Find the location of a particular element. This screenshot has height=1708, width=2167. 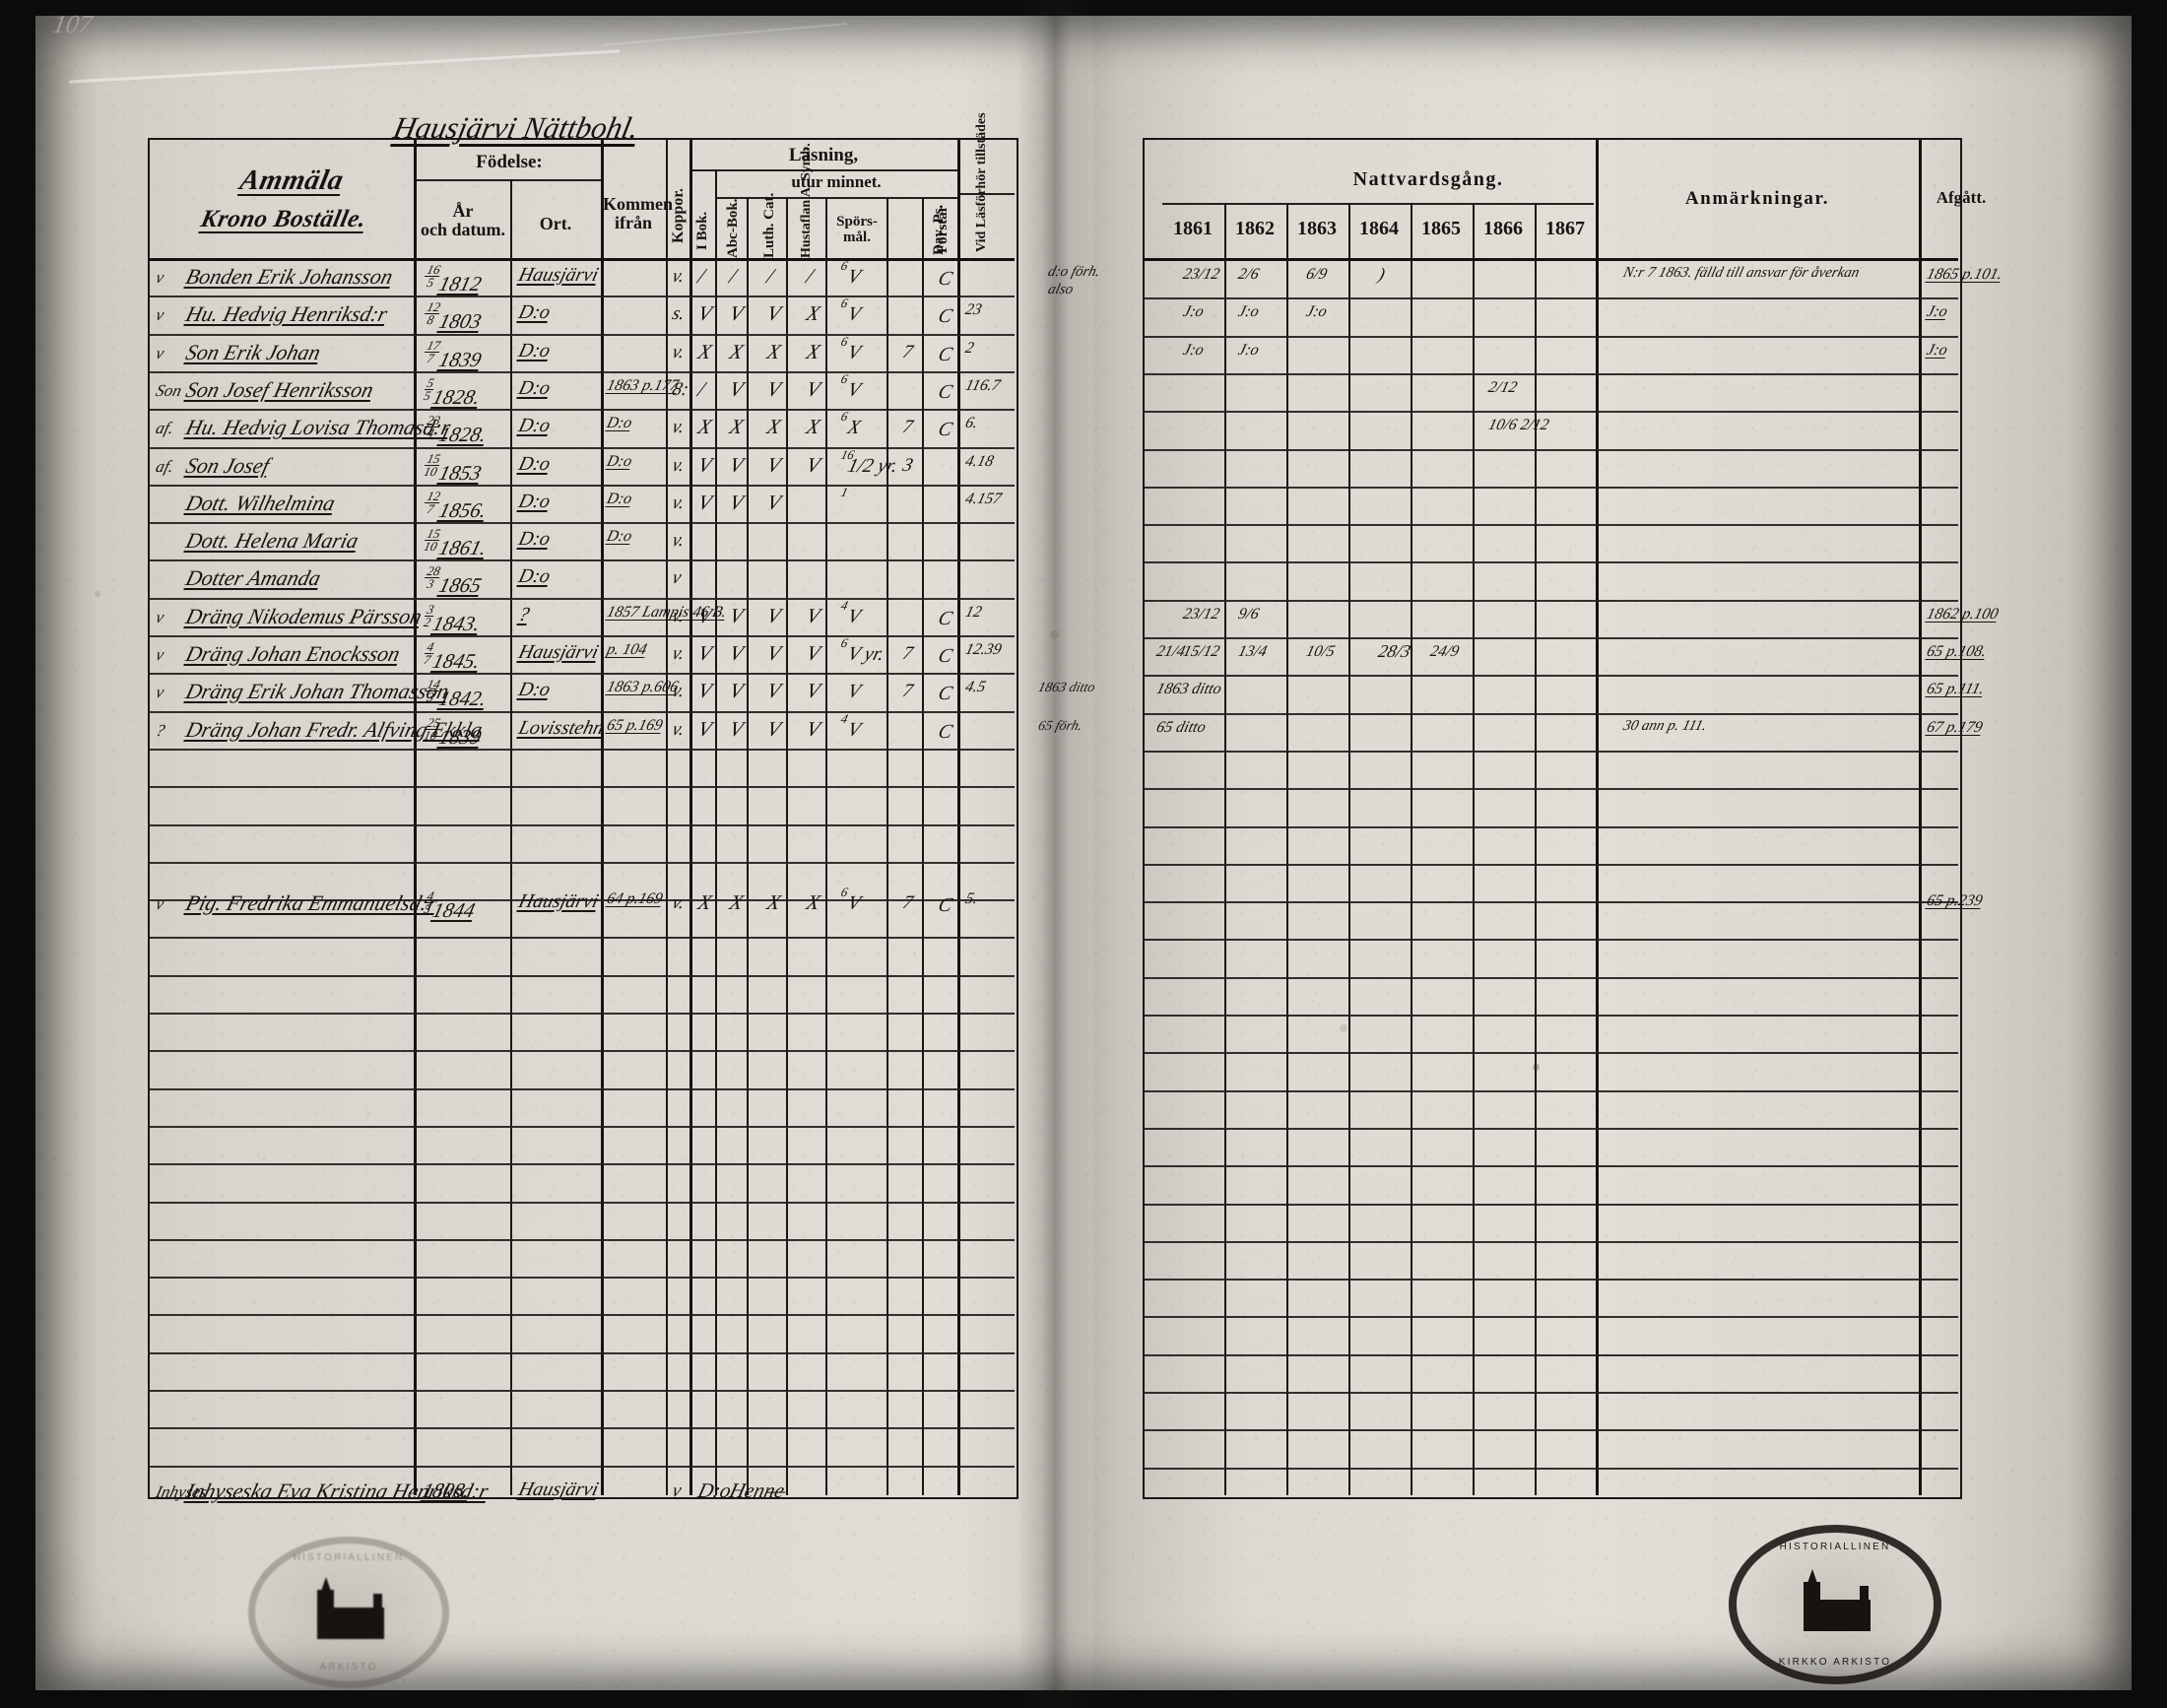

col-sep-davps is located at coordinates (923, 846).